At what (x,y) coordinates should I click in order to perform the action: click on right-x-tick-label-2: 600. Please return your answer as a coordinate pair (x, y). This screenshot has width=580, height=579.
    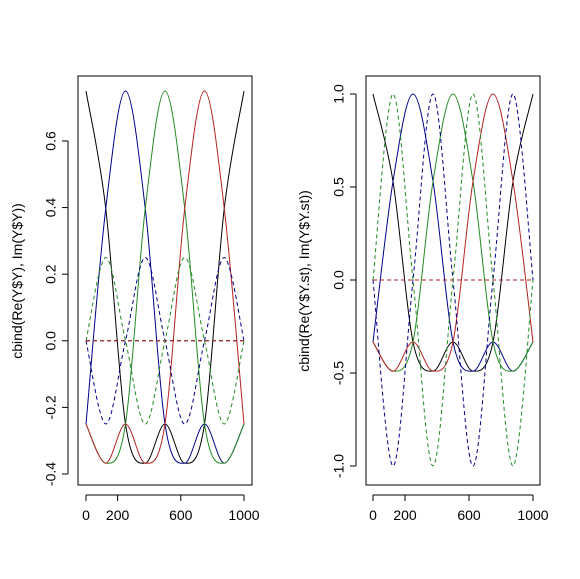
    Looking at the image, I should click on (469, 515).